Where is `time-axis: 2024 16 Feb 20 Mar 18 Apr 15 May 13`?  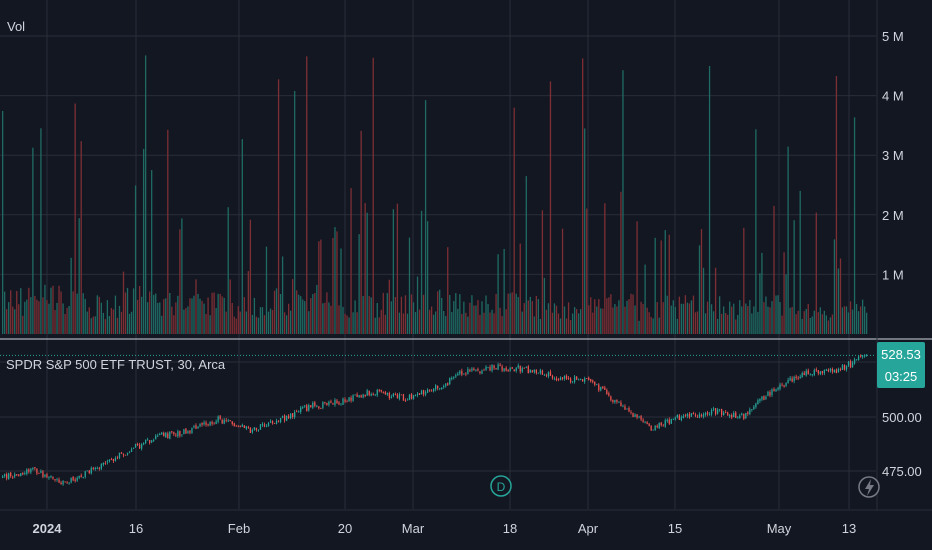 time-axis: 2024 16 Feb 20 Mar 18 Apr 15 May 13 is located at coordinates (445, 528).